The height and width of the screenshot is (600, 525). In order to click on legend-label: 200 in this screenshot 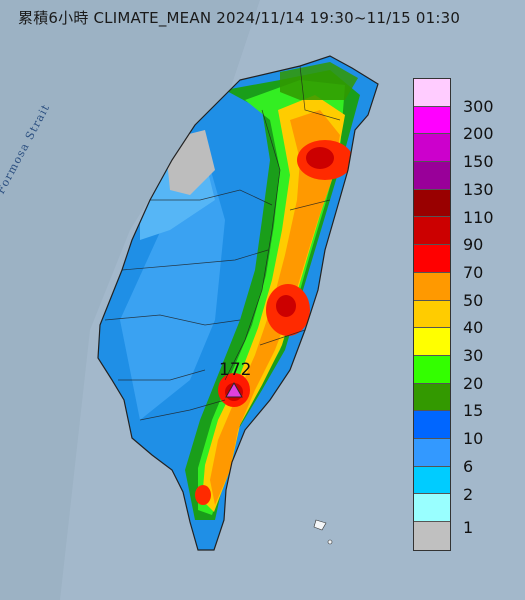, I will do `click(478, 134)`.